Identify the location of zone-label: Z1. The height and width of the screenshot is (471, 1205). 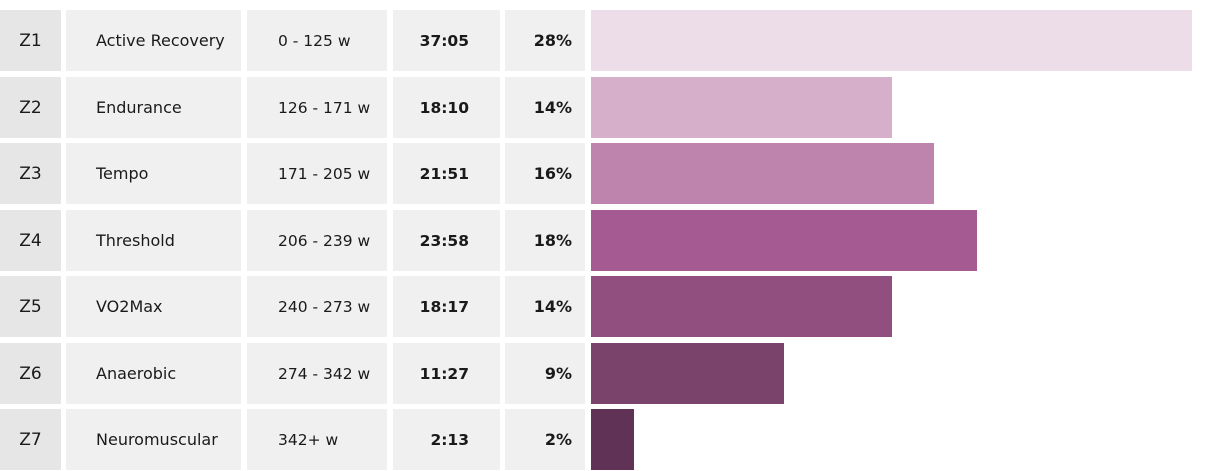
(30, 40).